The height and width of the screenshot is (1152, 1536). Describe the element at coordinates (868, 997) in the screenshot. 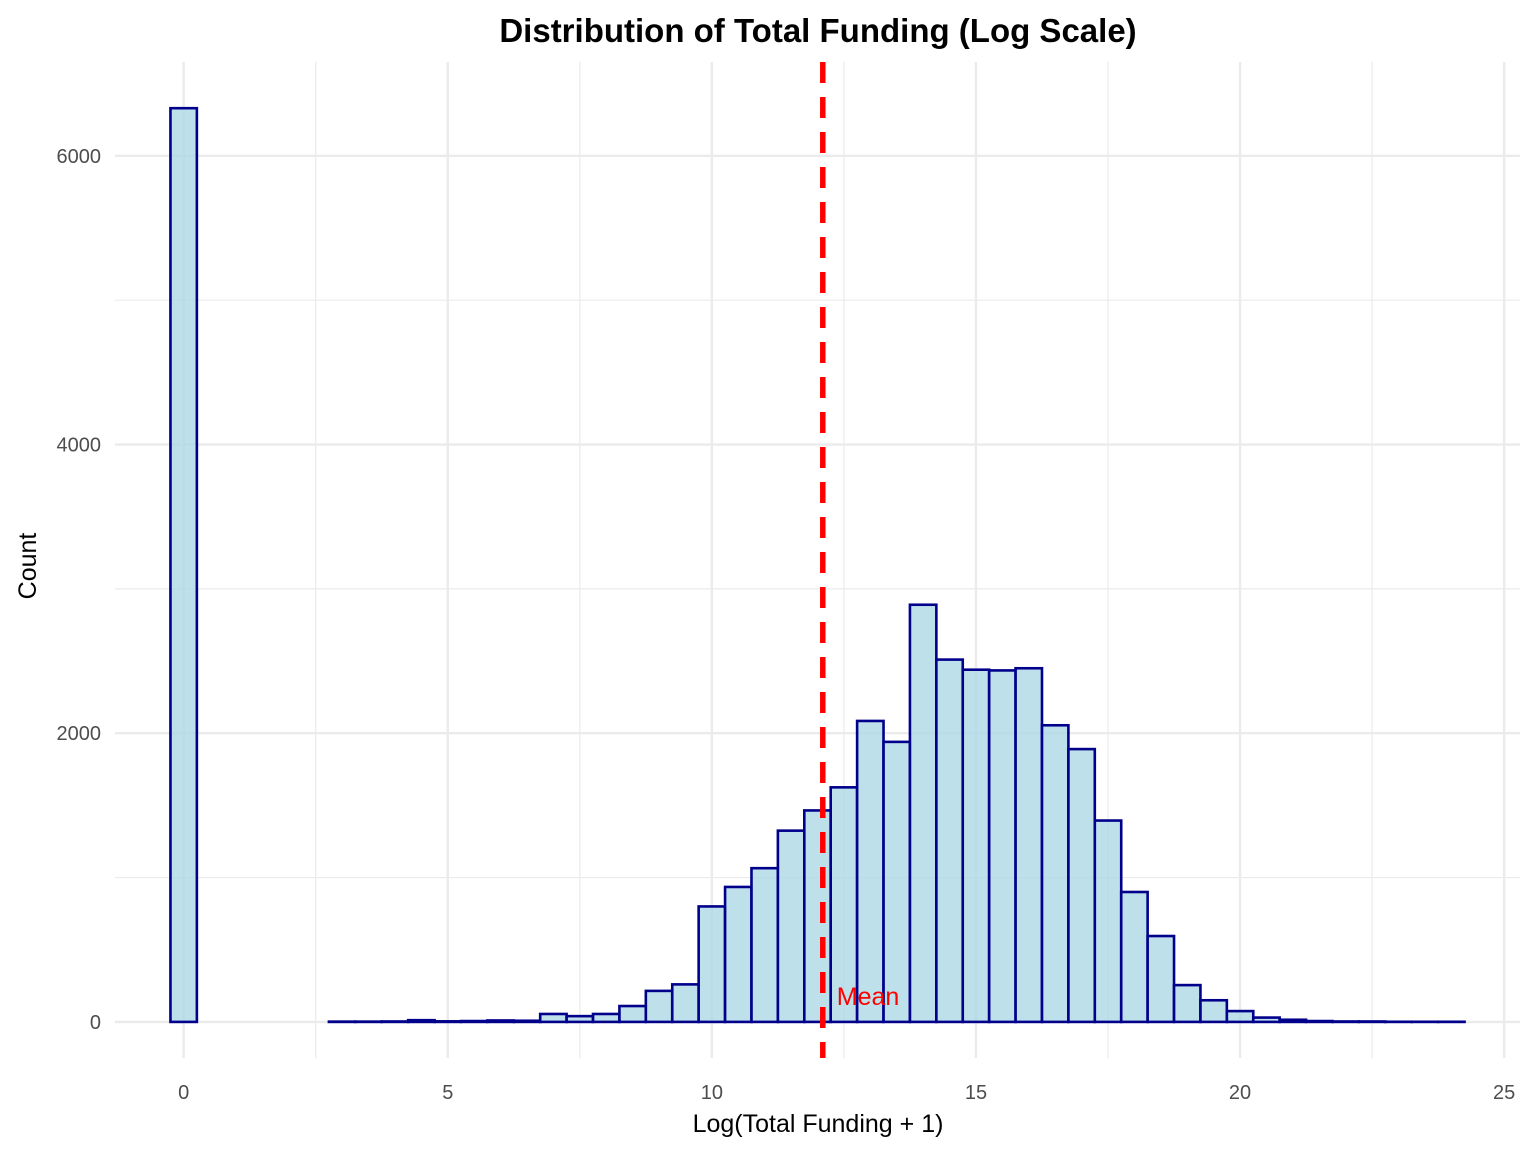

I see `mean-label: Mean` at that location.